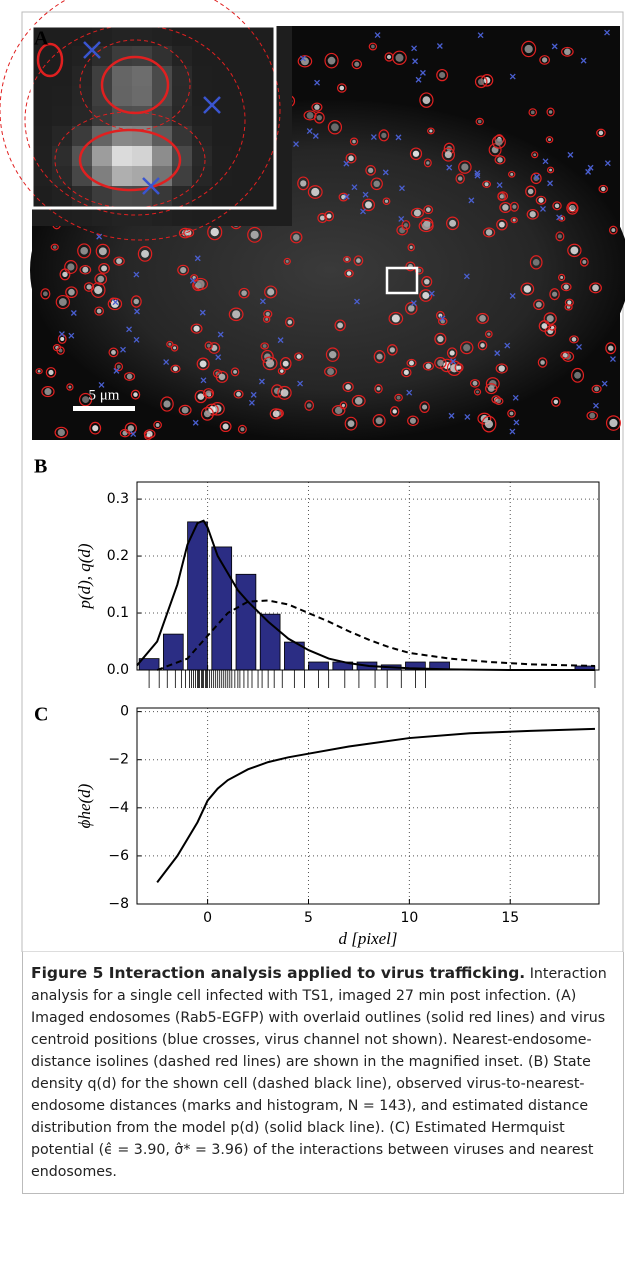 The height and width of the screenshot is (1282, 625). I want to click on y-axis-label: p(d), q(d), so click(84, 576).